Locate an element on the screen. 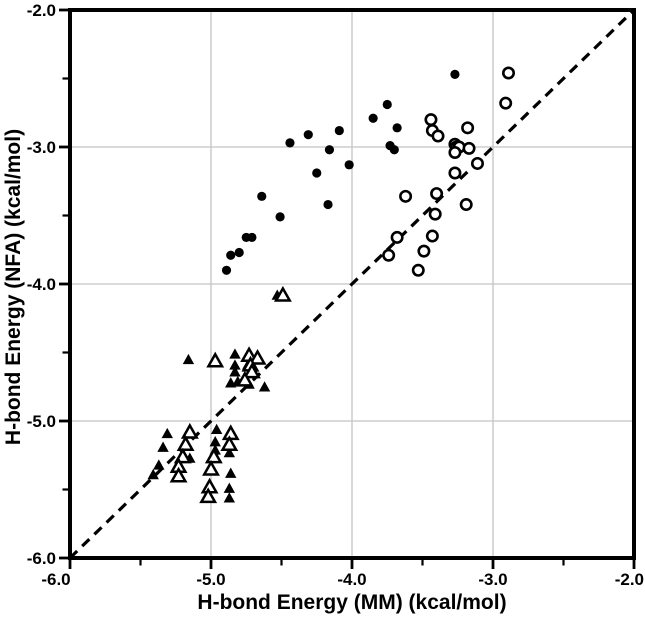  y-tick-label: -2.0 is located at coordinates (41, 10).